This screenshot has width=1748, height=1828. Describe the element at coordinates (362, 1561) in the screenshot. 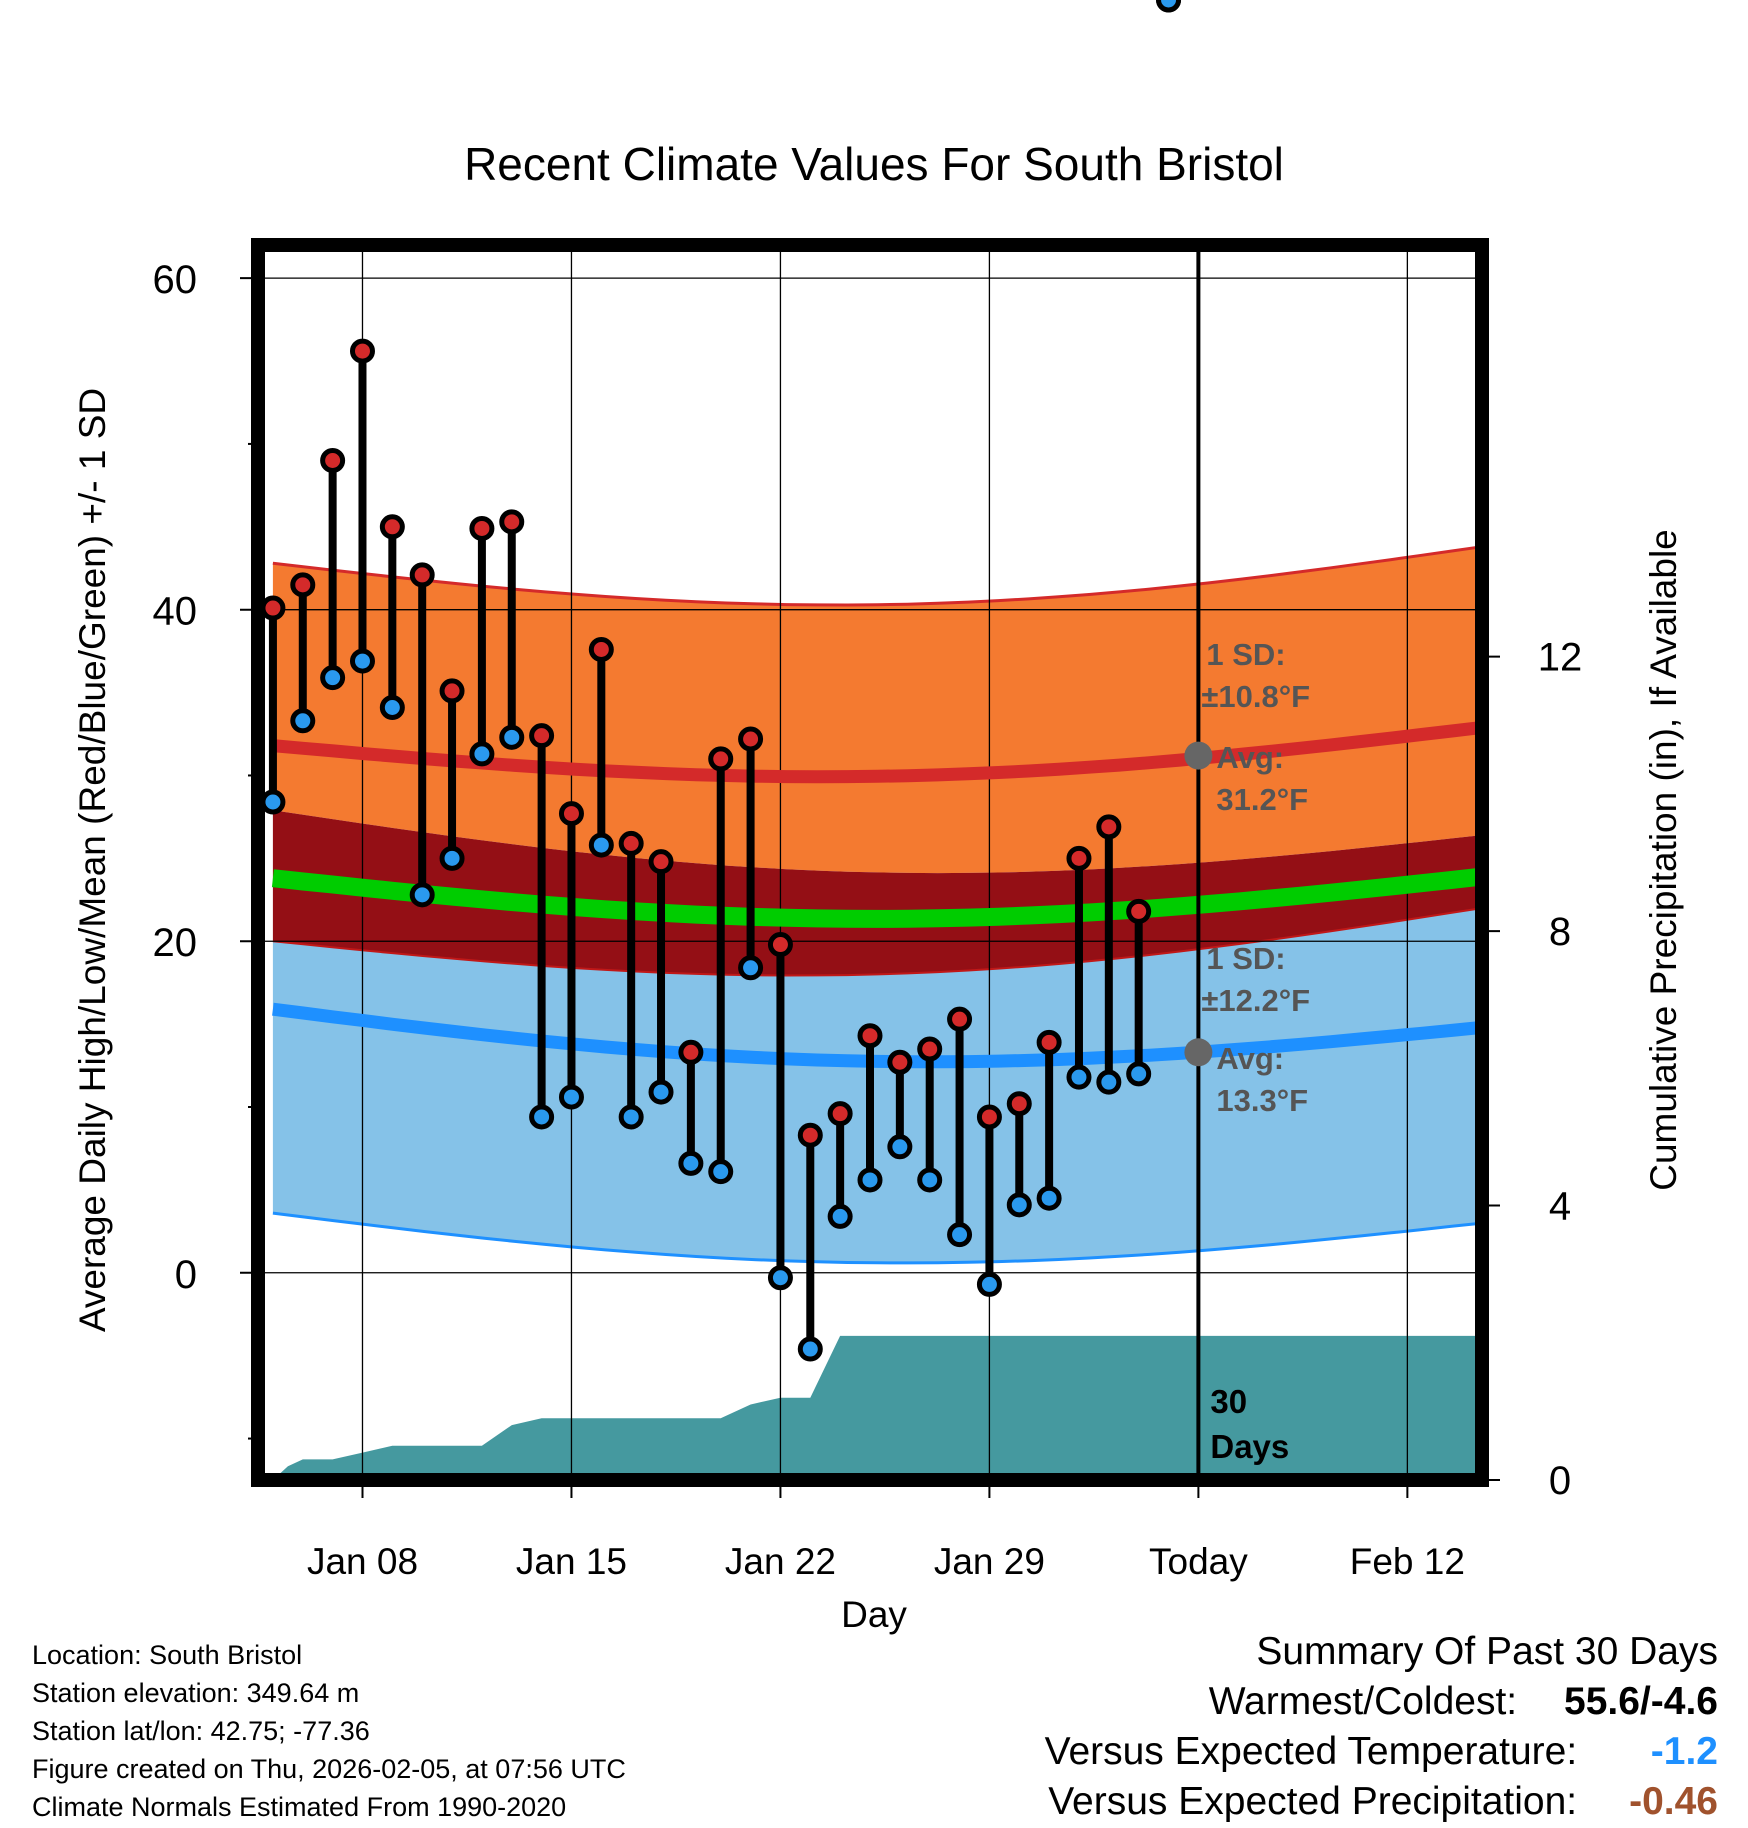

I see `x-tick-label: Jan 08` at that location.